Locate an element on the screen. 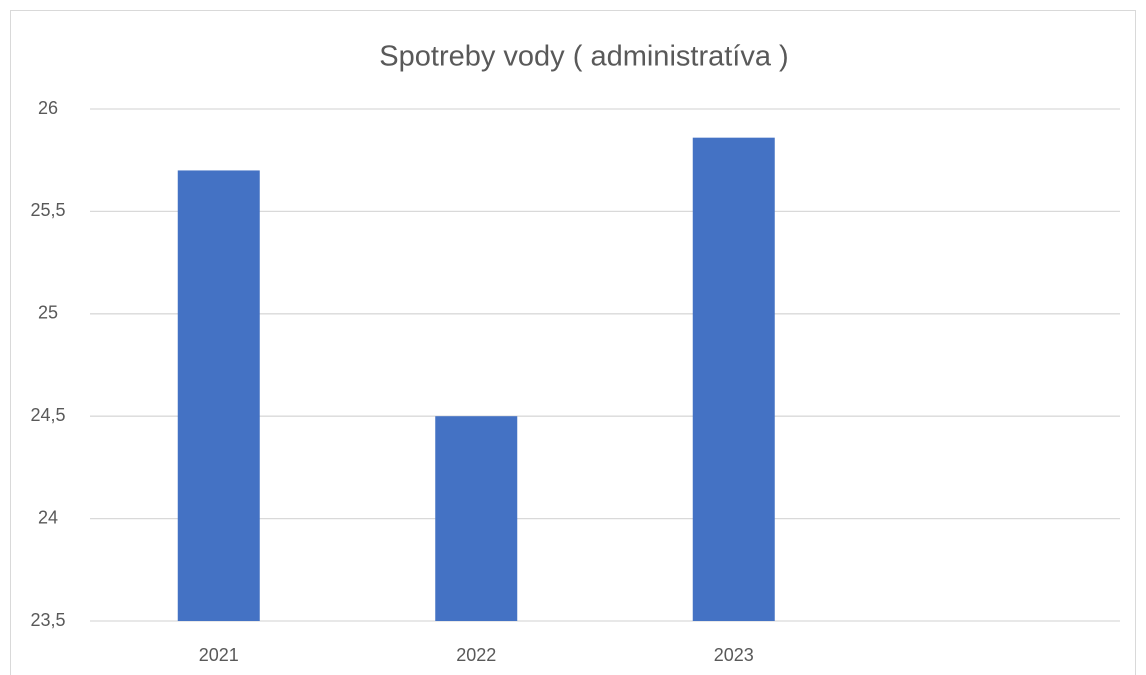 This screenshot has height=675, width=1146. x-tick-label: 2021 is located at coordinates (219, 655).